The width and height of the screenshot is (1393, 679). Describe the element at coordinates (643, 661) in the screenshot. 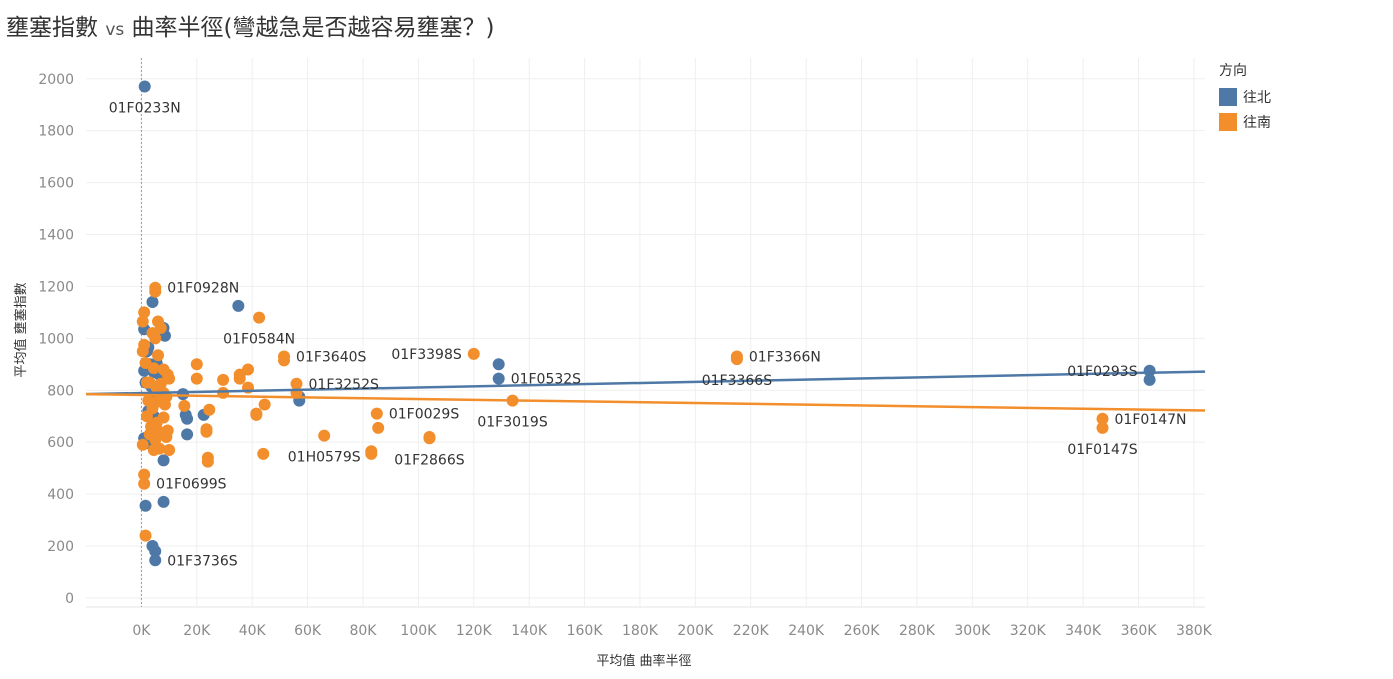

I see `x-axis-title: 平均值 曲率半徑` at that location.